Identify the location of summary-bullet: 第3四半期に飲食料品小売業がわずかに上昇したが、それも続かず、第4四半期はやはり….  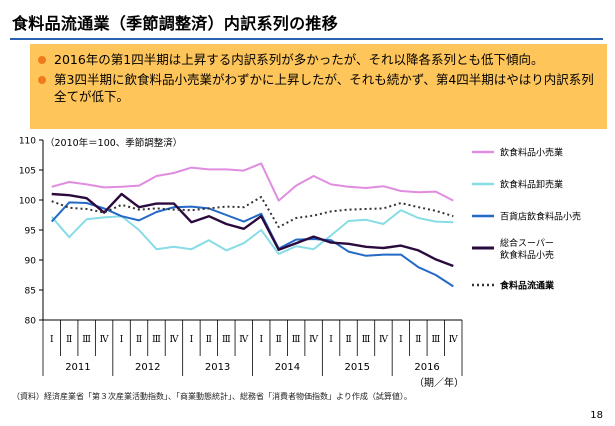
(318, 88).